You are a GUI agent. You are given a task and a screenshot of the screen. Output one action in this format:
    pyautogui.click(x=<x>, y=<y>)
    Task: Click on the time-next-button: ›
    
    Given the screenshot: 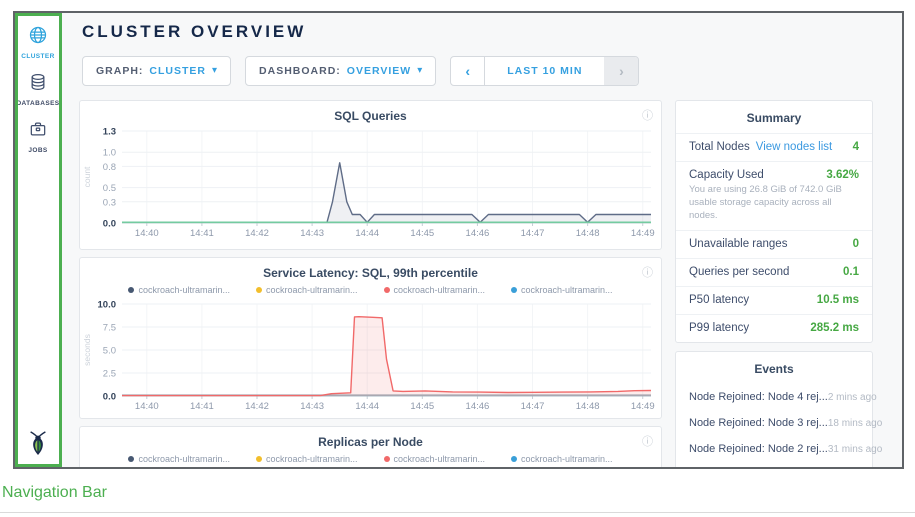 What is the action you would take?
    pyautogui.click(x=621, y=71)
    